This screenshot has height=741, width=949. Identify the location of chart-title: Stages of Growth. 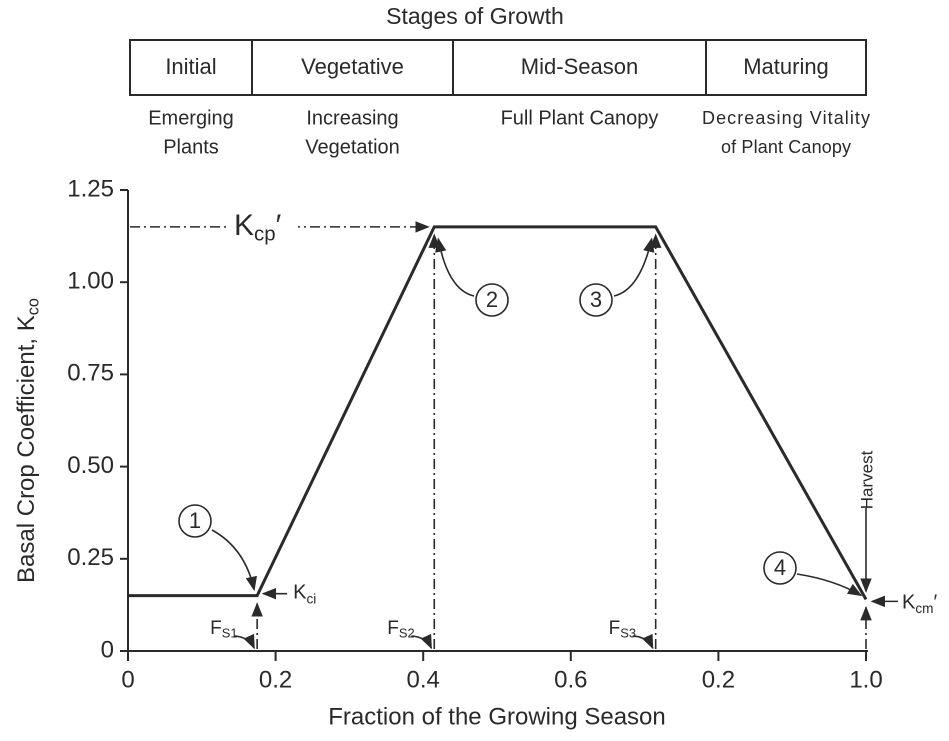
(475, 16).